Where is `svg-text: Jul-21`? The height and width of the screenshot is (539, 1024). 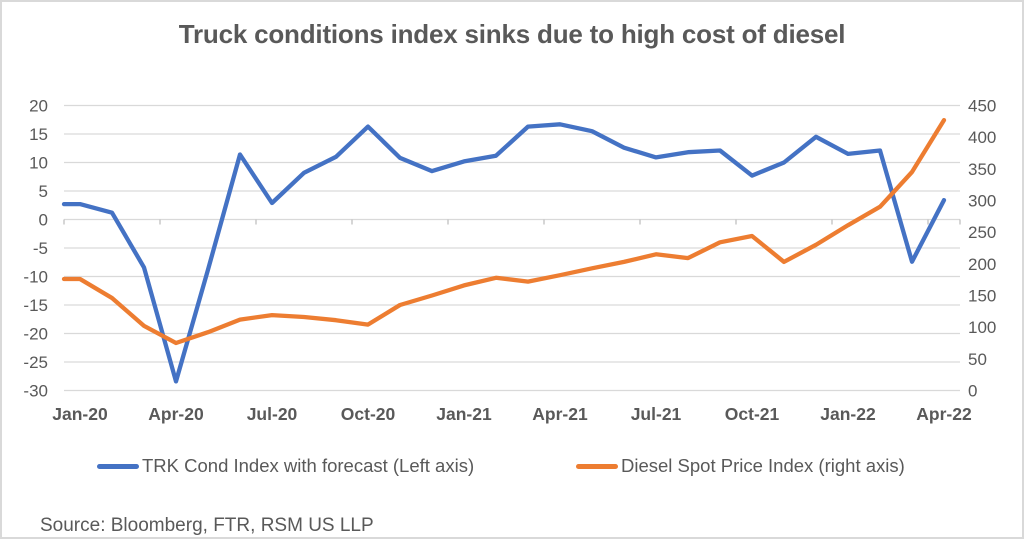 svg-text: Jul-21 is located at coordinates (656, 414).